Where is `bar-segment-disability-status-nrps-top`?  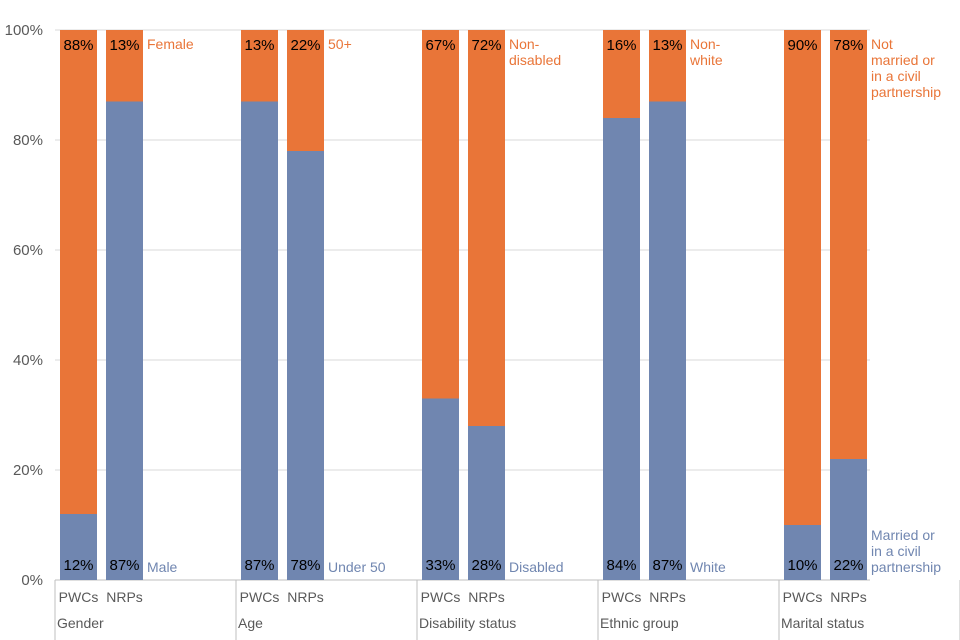 bar-segment-disability-status-nrps-top is located at coordinates (486, 228).